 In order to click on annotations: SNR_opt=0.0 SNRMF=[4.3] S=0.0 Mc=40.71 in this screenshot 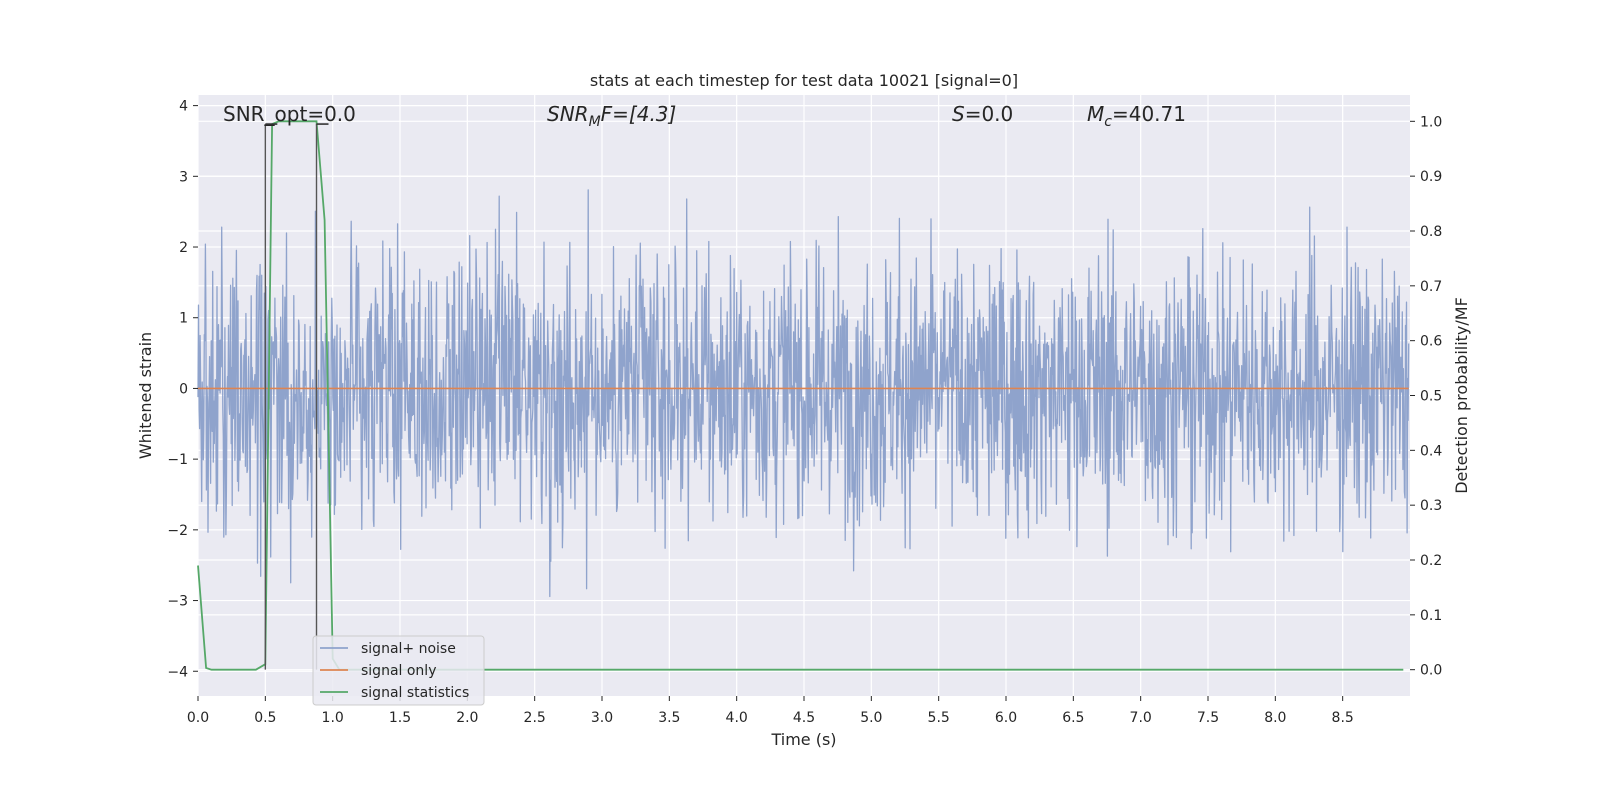, I will do `click(704, 116)`.